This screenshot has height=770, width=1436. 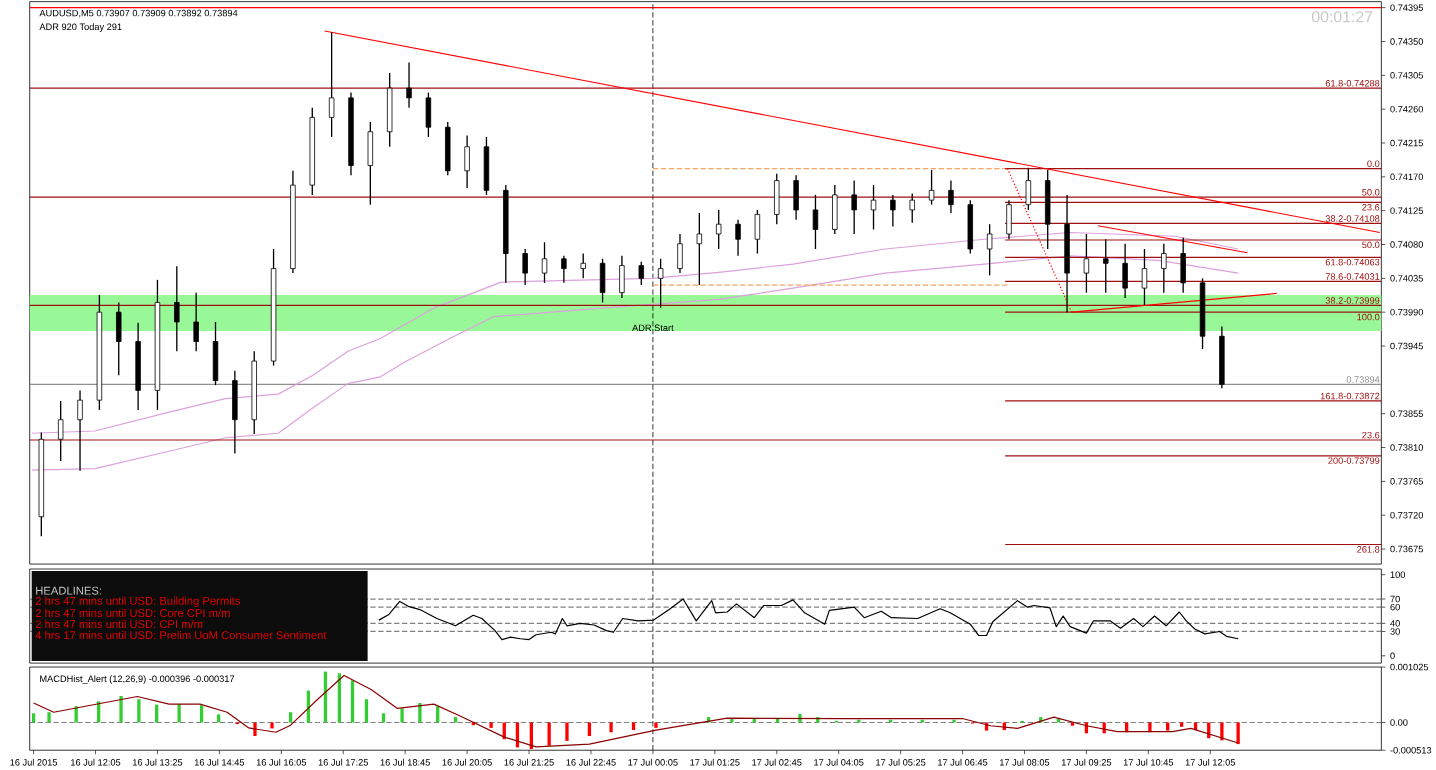 I want to click on x-tick-label: 17 Jul 02:45, so click(x=777, y=762).